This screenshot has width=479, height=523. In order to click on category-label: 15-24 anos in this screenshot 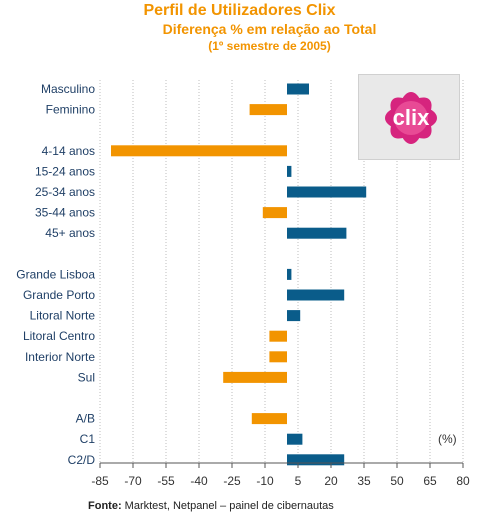, I will do `click(65, 171)`.